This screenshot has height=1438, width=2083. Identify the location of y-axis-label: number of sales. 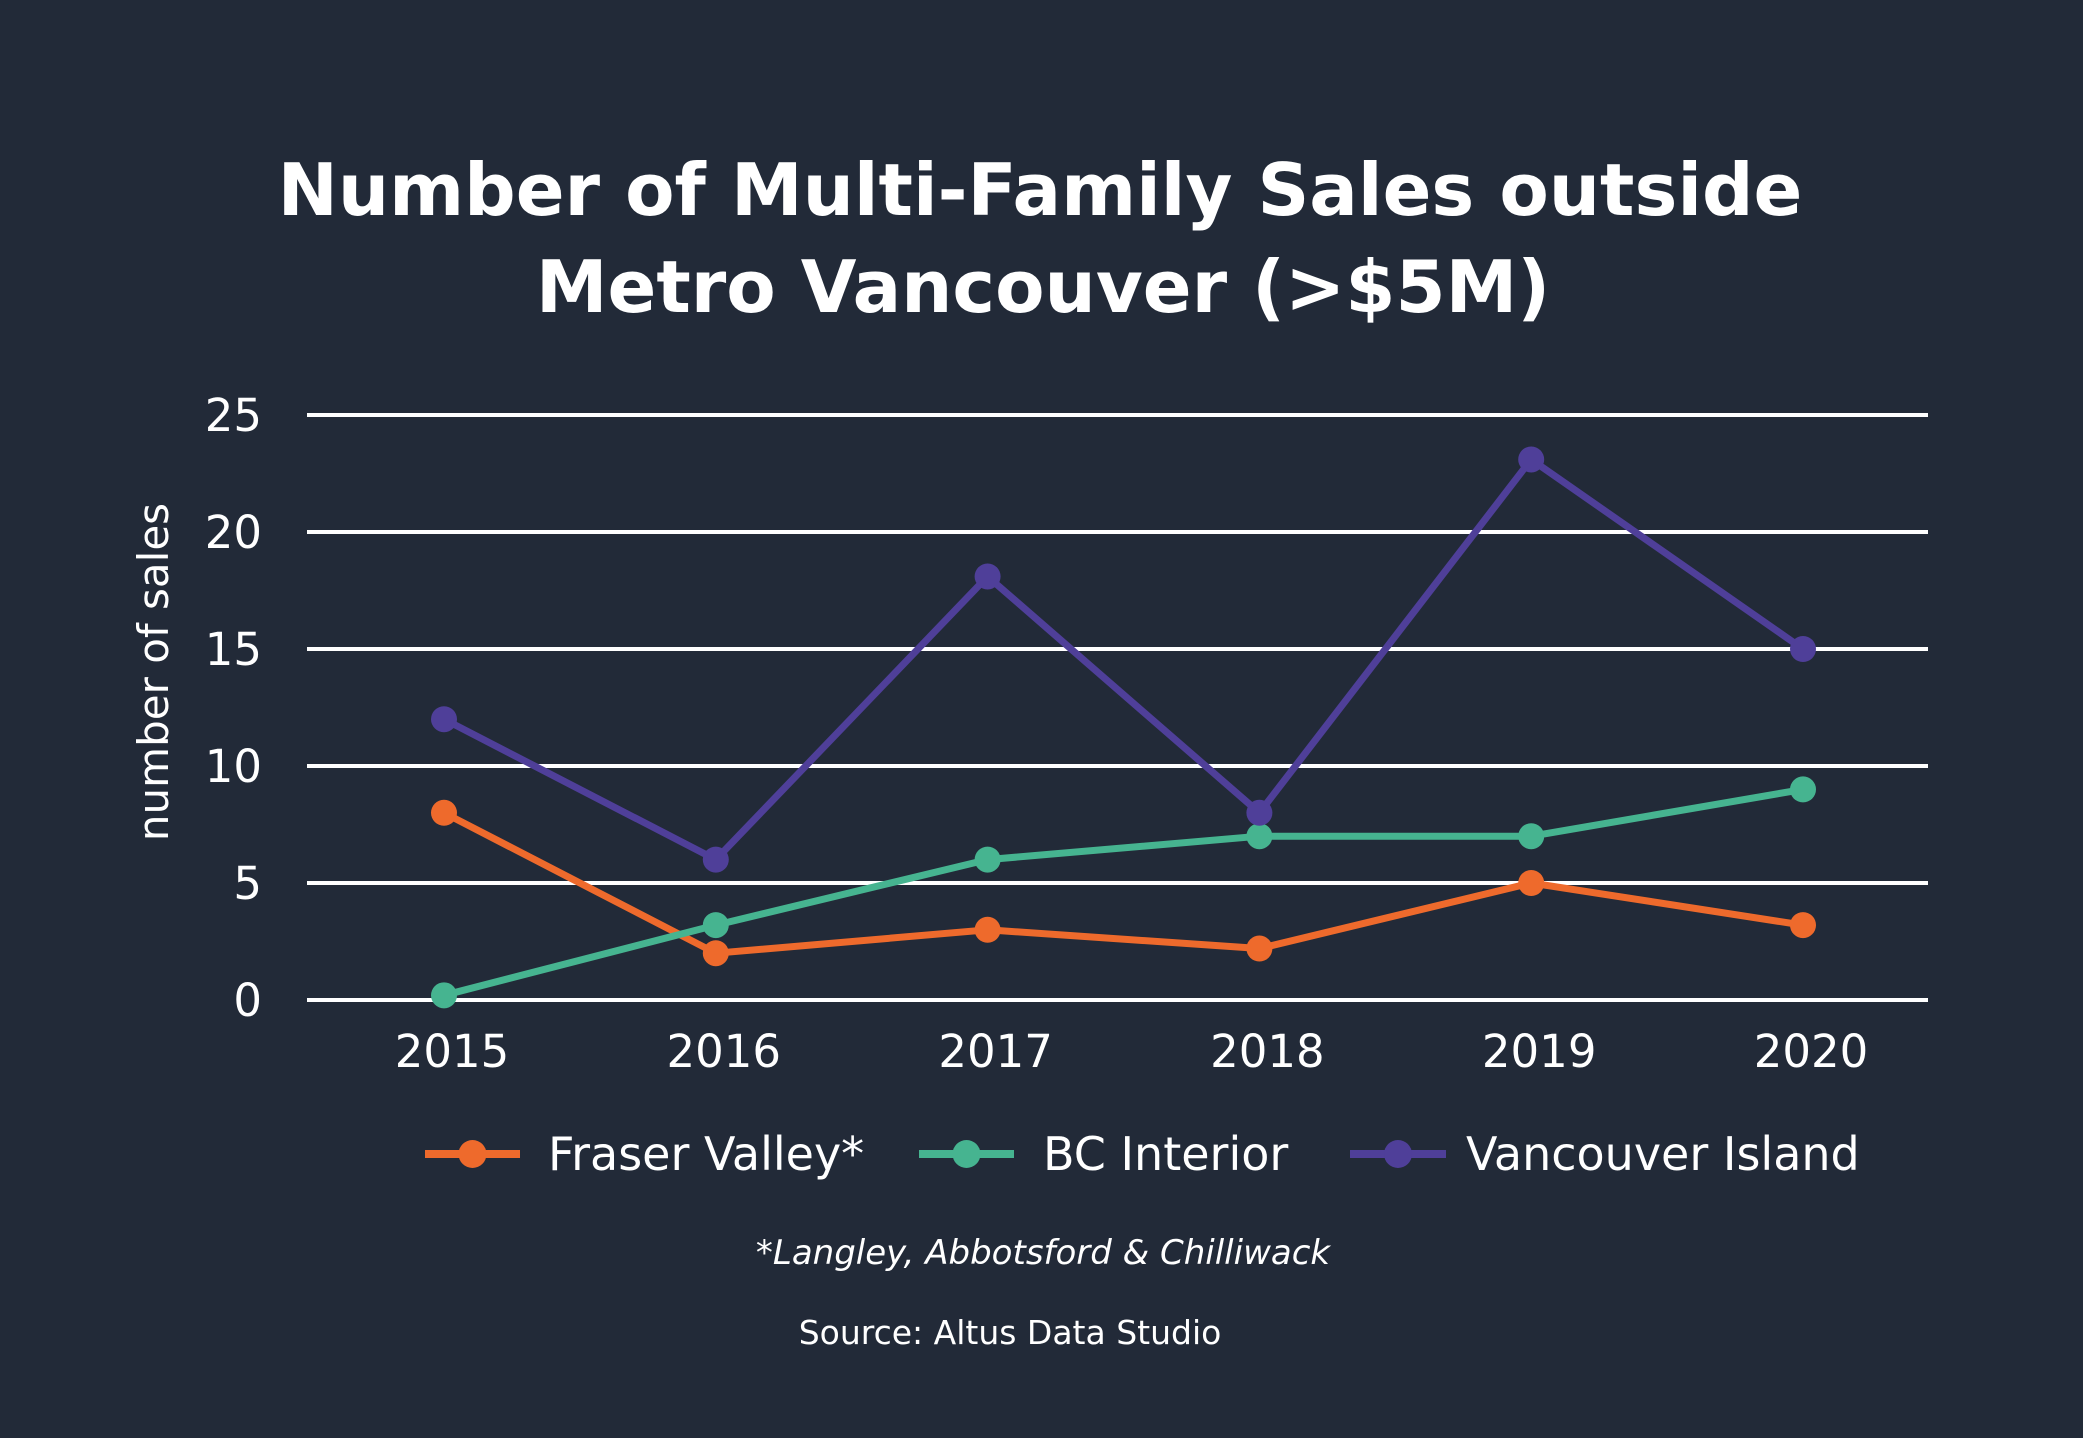
(153, 672).